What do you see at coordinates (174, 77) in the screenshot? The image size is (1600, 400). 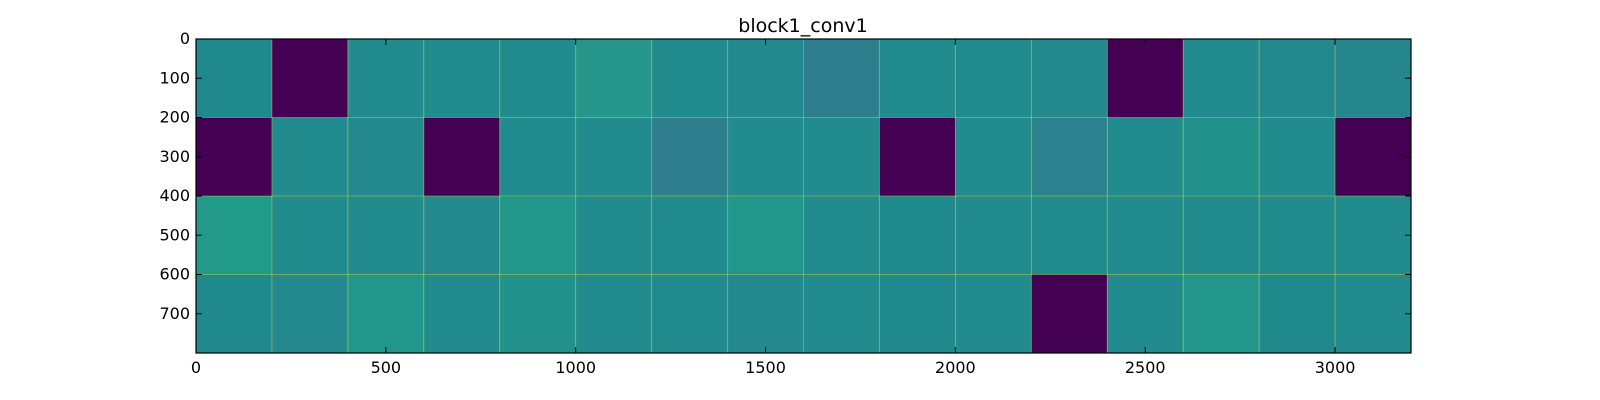 I see `y-tick-label: 100` at bounding box center [174, 77].